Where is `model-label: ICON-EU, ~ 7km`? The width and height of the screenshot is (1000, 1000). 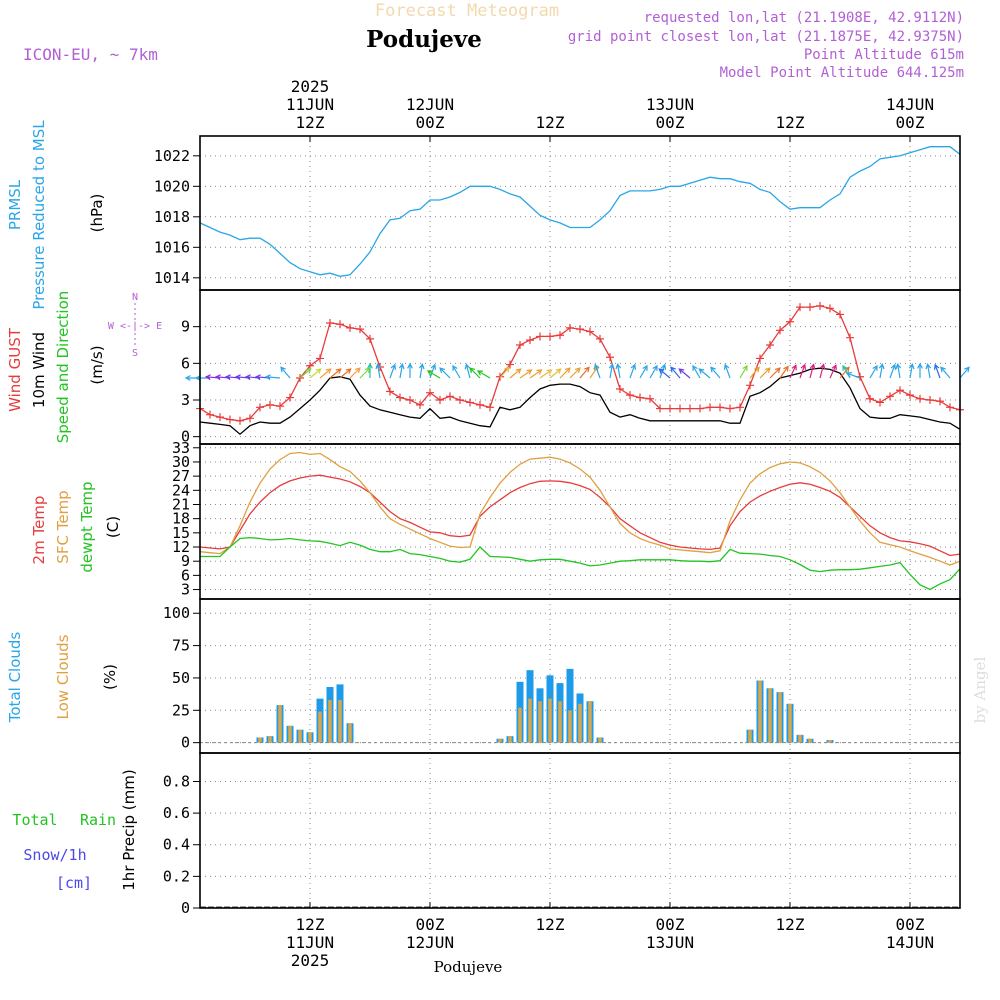
model-label: ICON-EU, ~ 7km is located at coordinates (90, 54).